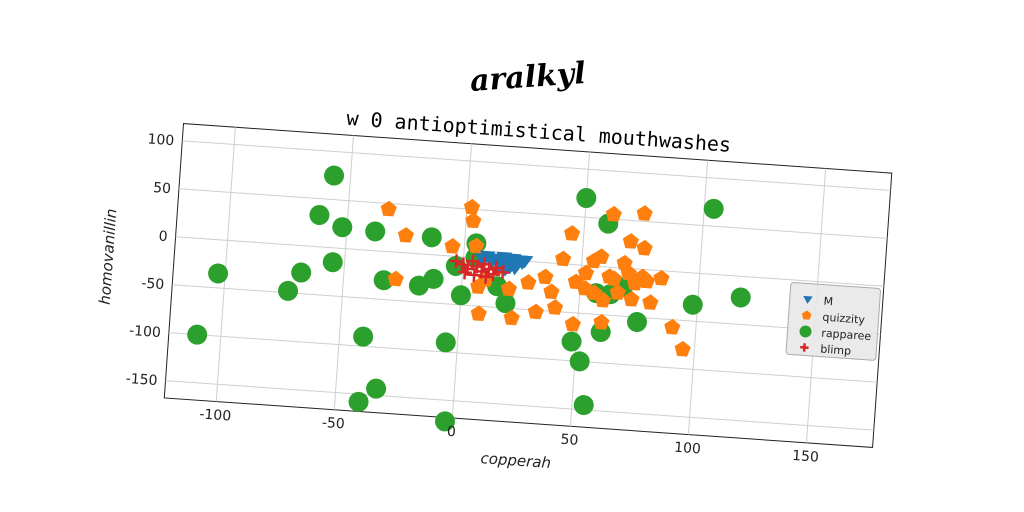 This screenshot has height=512, width=1024. I want to click on figure-suptitle: aralkyl, so click(528, 77).